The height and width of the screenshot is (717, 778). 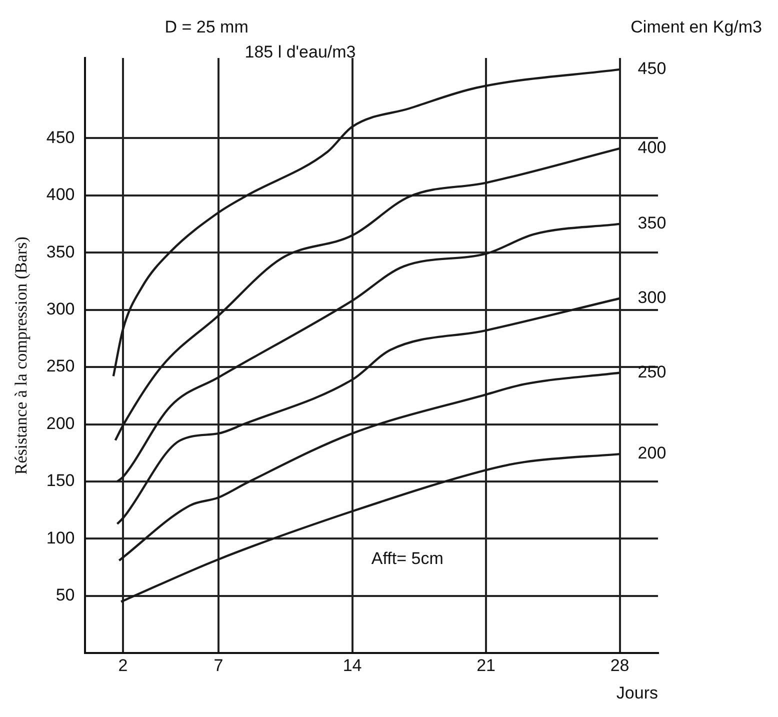 I want to click on y-tick-label: 100, so click(x=60, y=538).